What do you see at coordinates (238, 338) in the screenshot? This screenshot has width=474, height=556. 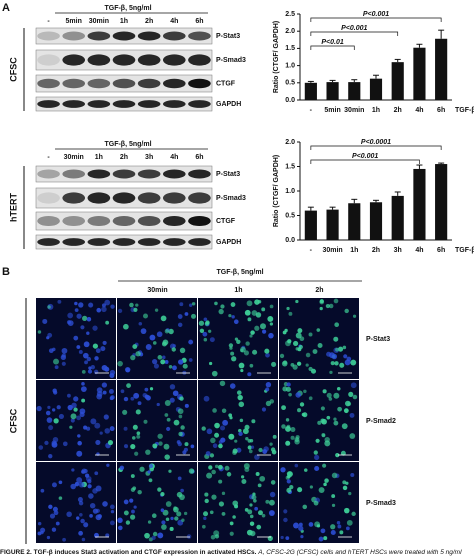 I see `micrograph` at bounding box center [238, 338].